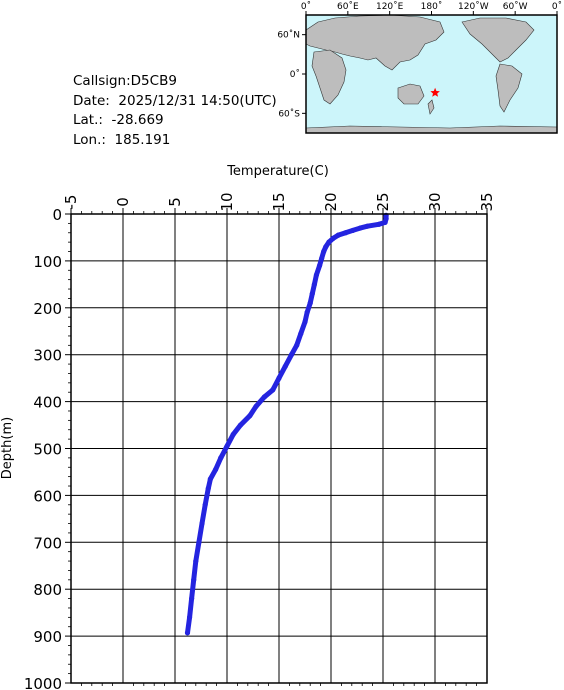 This screenshot has width=564, height=690. What do you see at coordinates (289, 113) in the screenshot?
I see `map-lat-label: 60˚S` at bounding box center [289, 113].